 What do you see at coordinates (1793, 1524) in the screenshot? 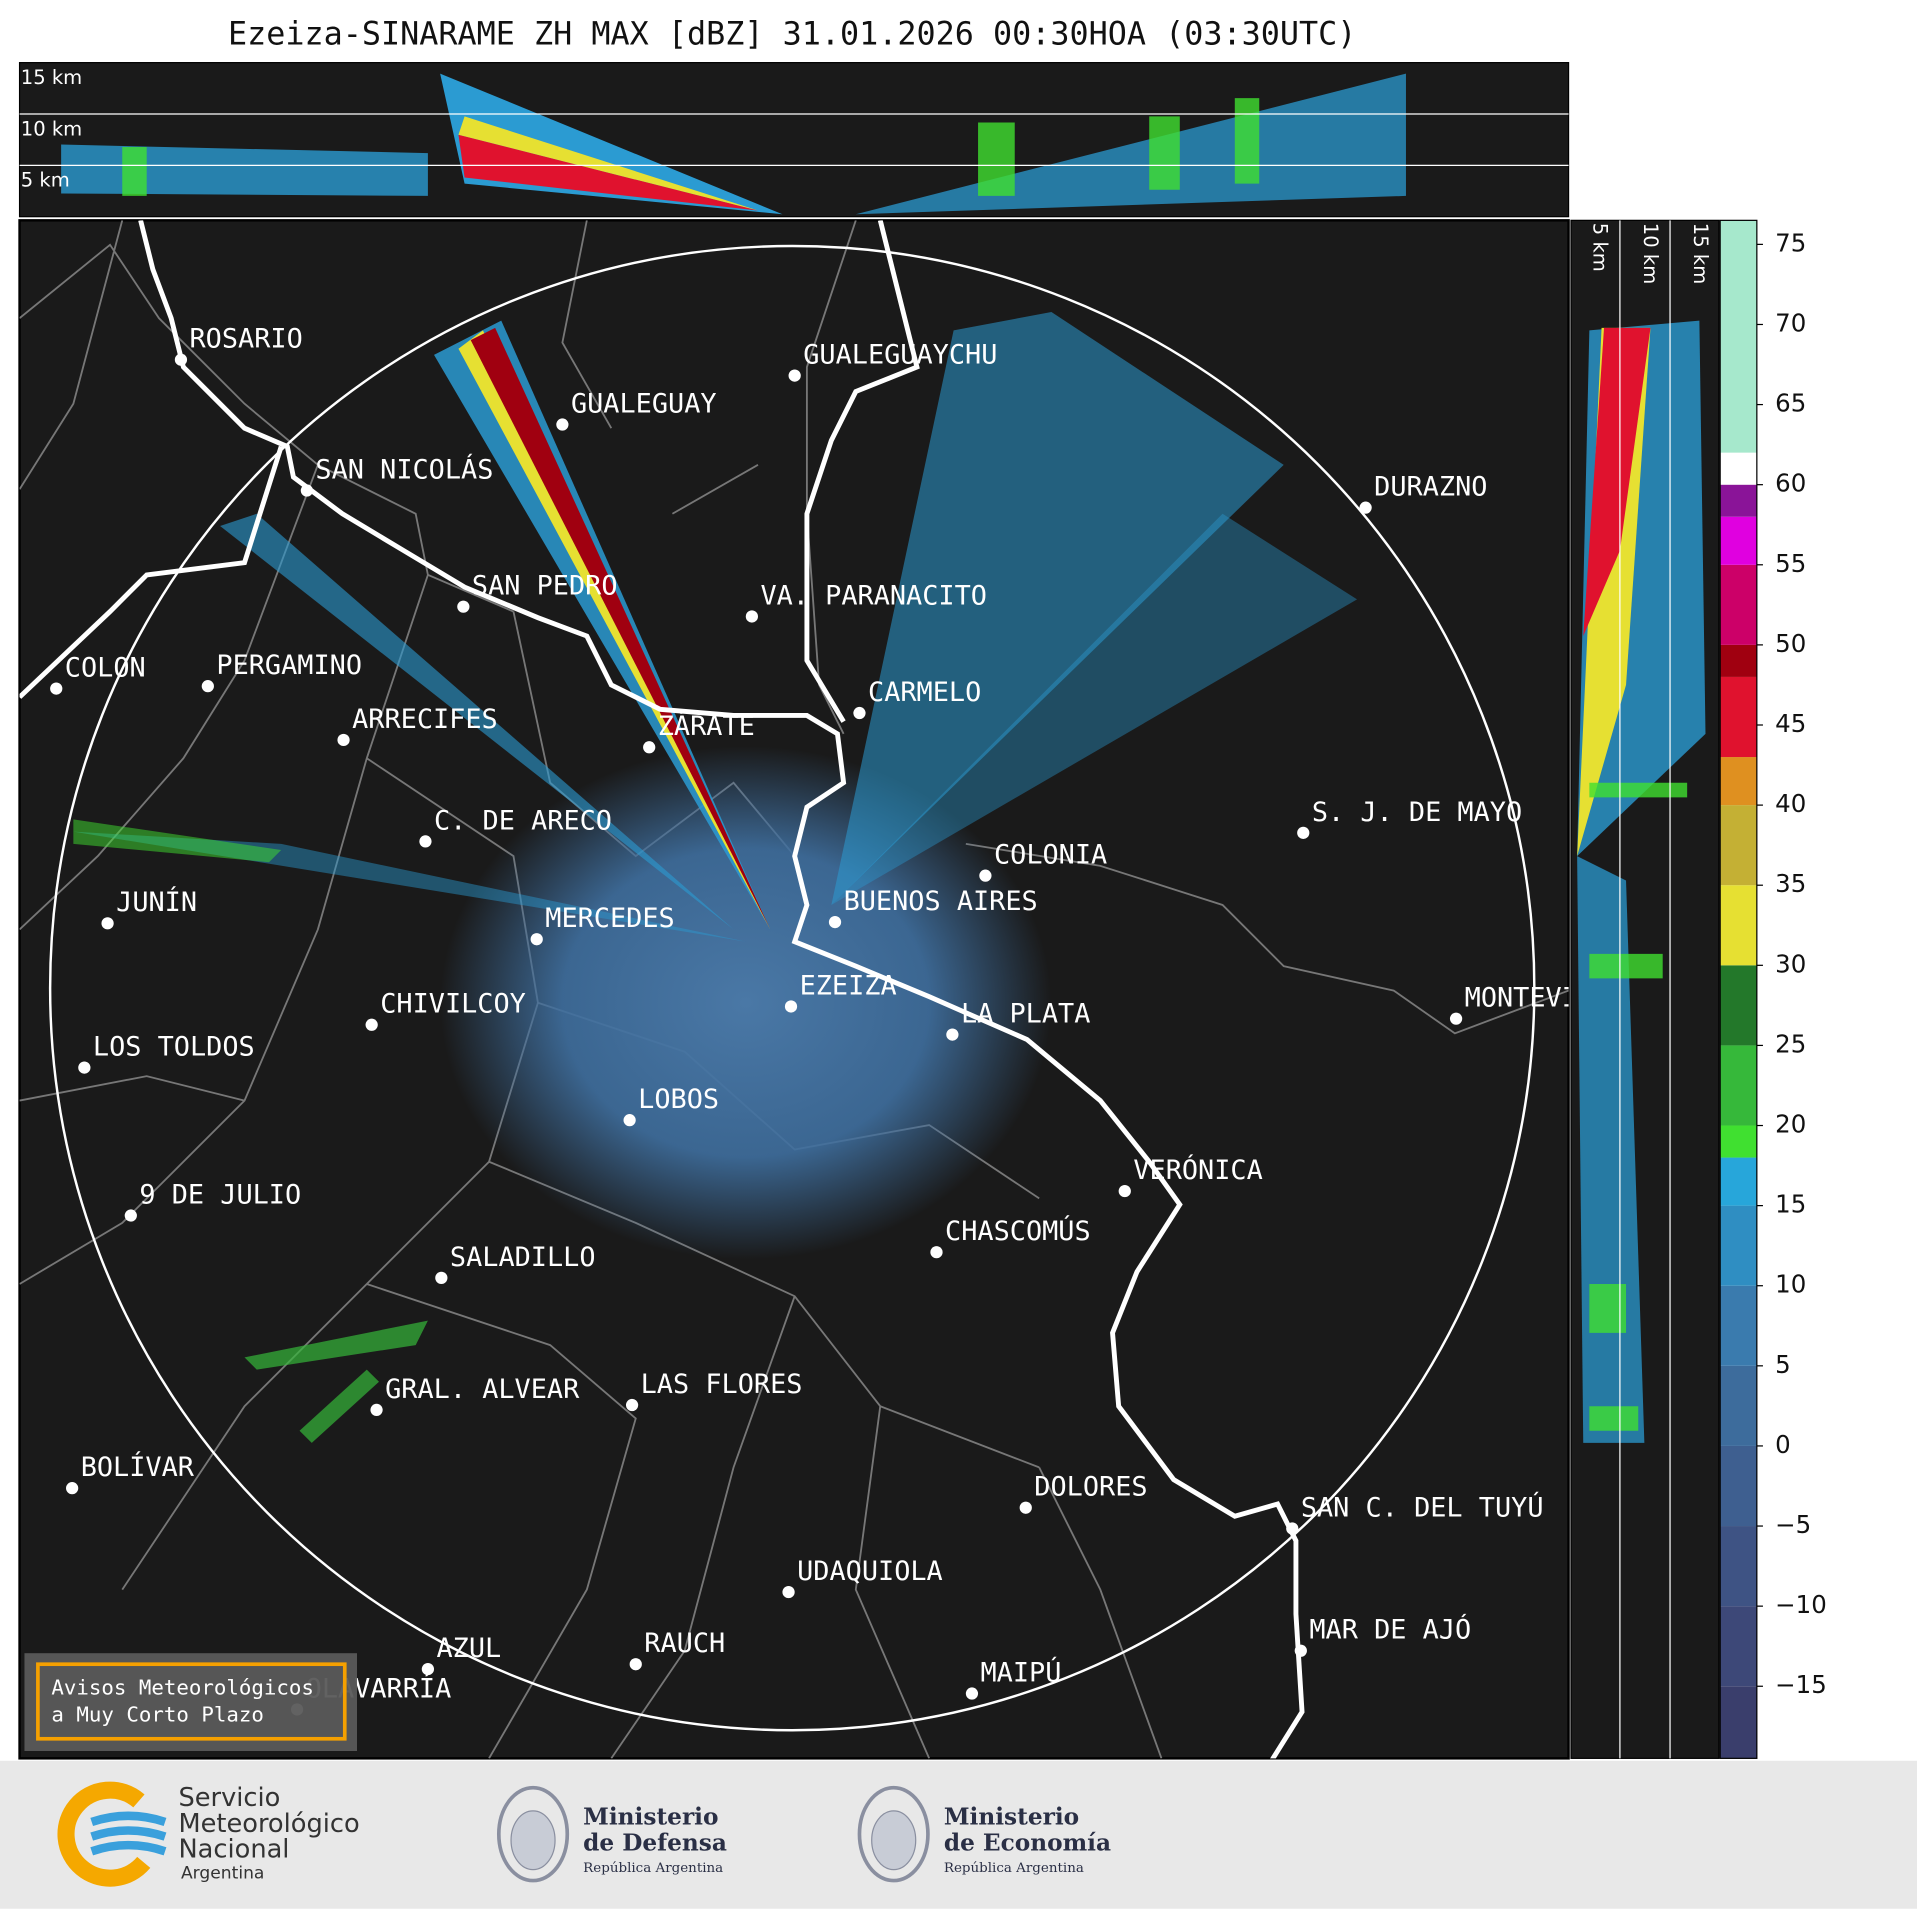
I see `colorbar-tick-label: −5` at bounding box center [1793, 1524].